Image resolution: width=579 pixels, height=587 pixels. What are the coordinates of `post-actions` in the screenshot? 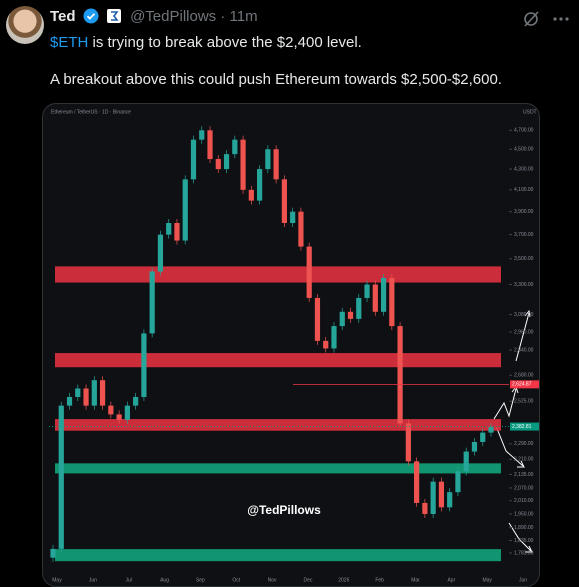 It's located at (546, 19).